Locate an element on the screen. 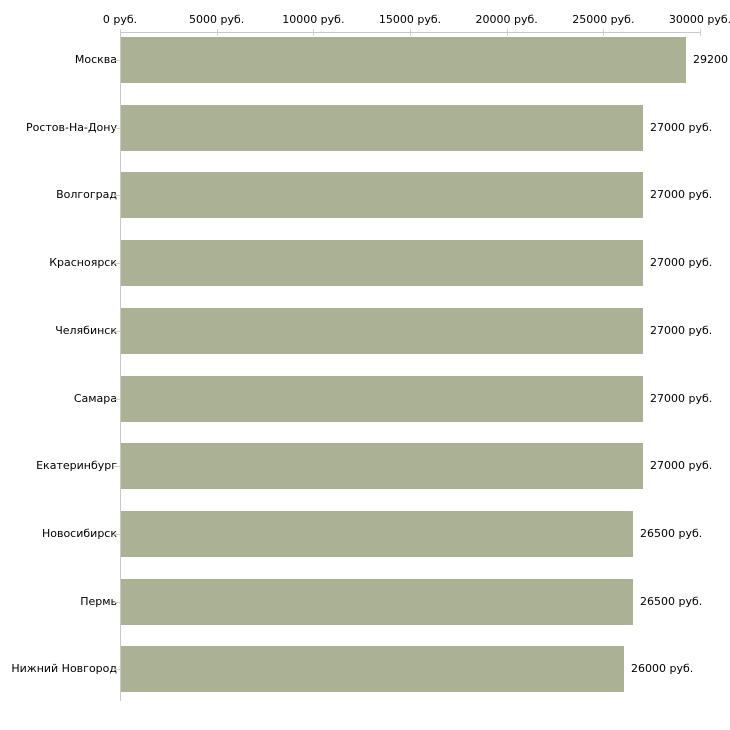  category-label: Ростов-На-Дону is located at coordinates (71, 127).